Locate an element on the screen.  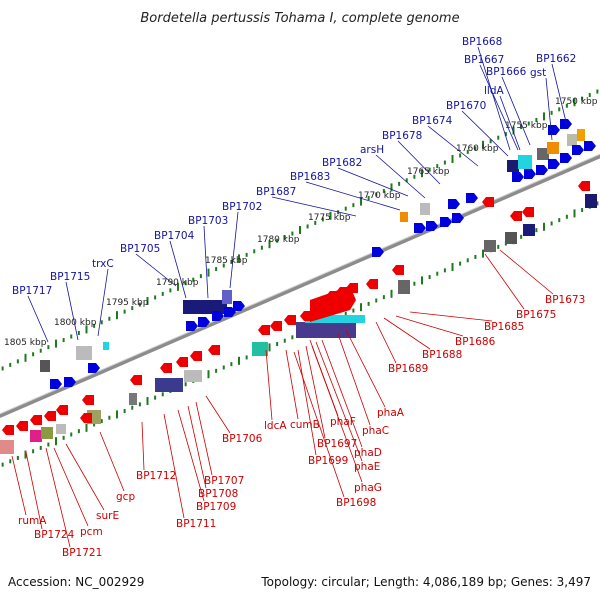
scale-label: 1805 kbp is located at coordinates (25, 343).